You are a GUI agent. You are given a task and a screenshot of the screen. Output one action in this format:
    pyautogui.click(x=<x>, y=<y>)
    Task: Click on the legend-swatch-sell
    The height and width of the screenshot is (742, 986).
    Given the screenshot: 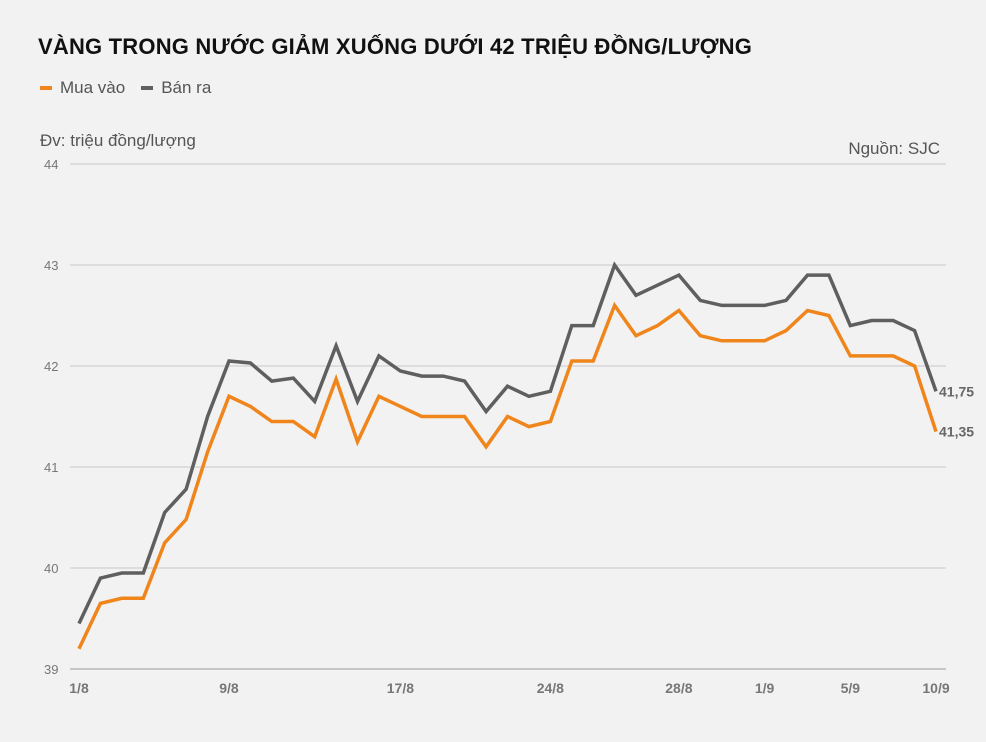 What is the action you would take?
    pyautogui.click(x=147, y=88)
    